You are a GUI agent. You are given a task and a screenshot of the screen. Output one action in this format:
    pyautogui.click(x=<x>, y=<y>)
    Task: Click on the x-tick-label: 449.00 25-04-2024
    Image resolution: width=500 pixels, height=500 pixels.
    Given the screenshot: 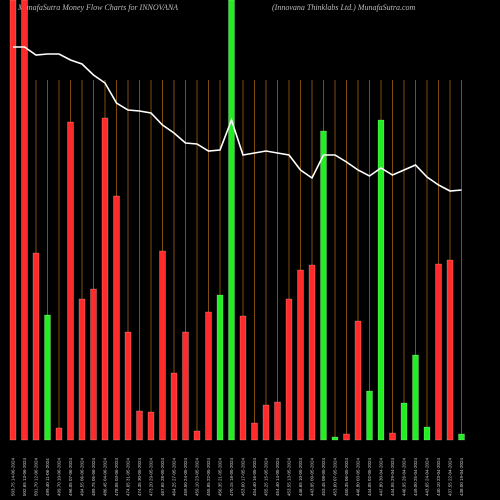 What is the action you would take?
    pyautogui.click(x=415, y=476)
    